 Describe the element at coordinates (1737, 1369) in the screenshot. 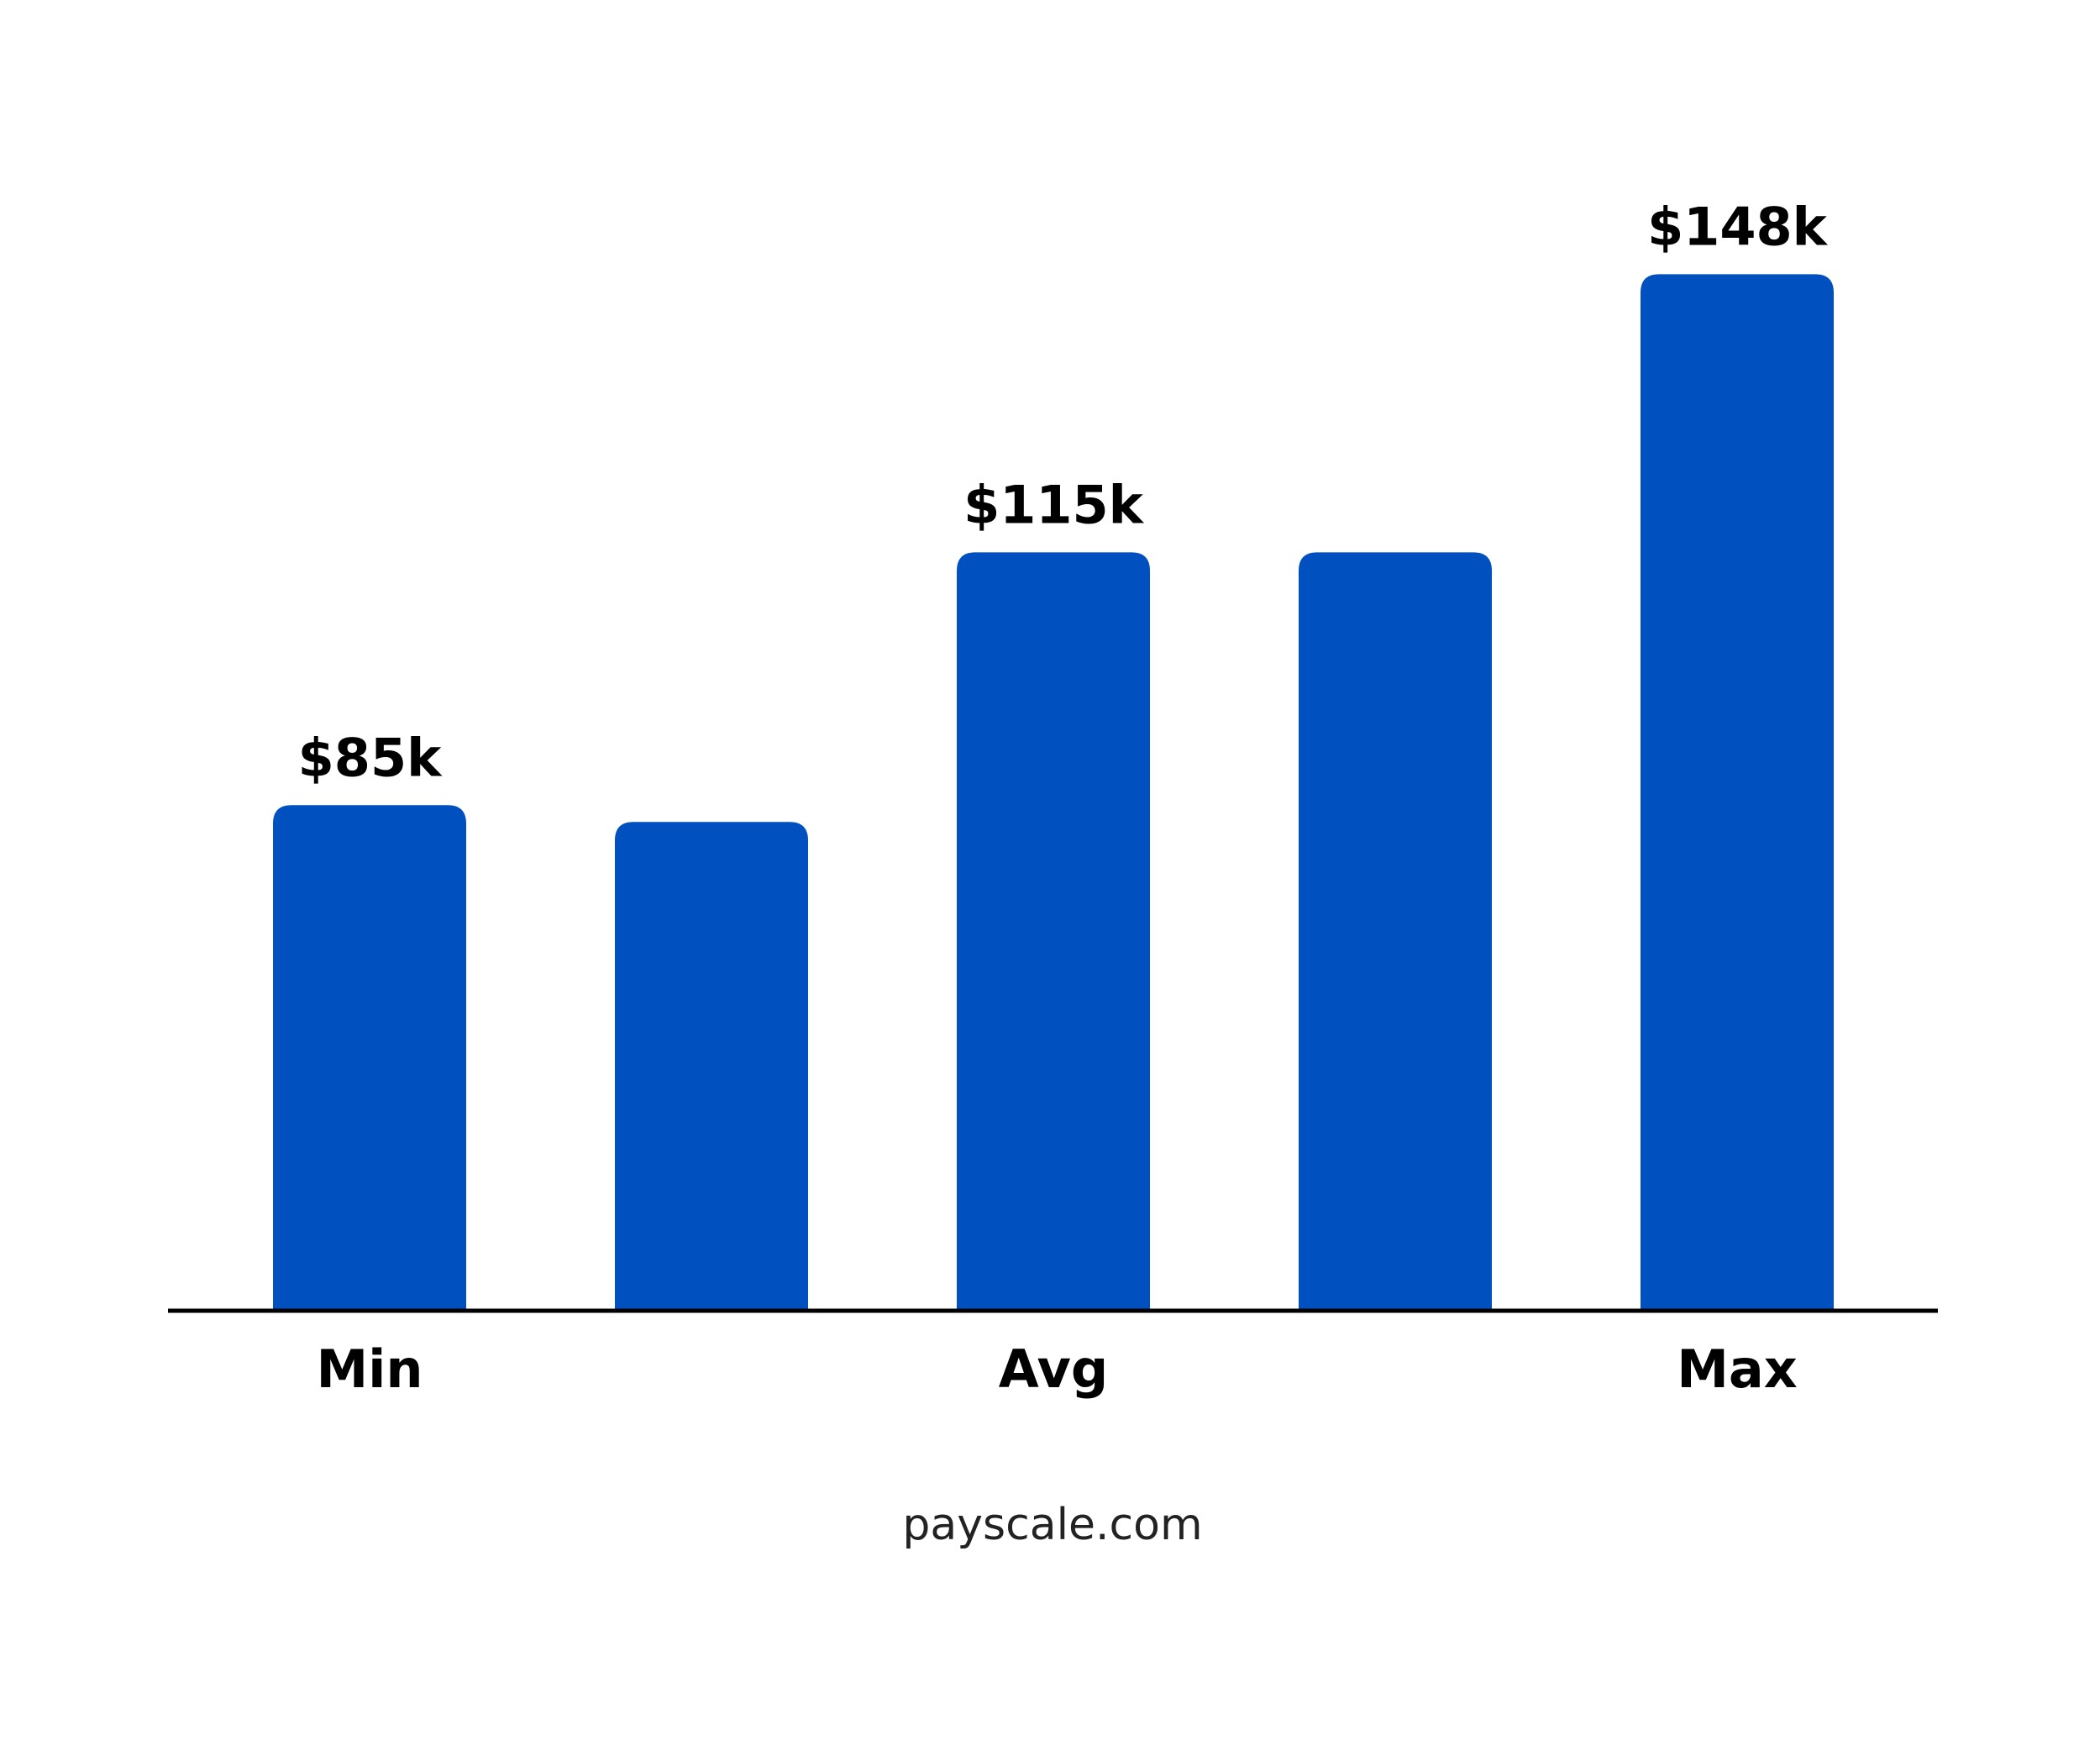

I see `x-tick-label: Max` at that location.